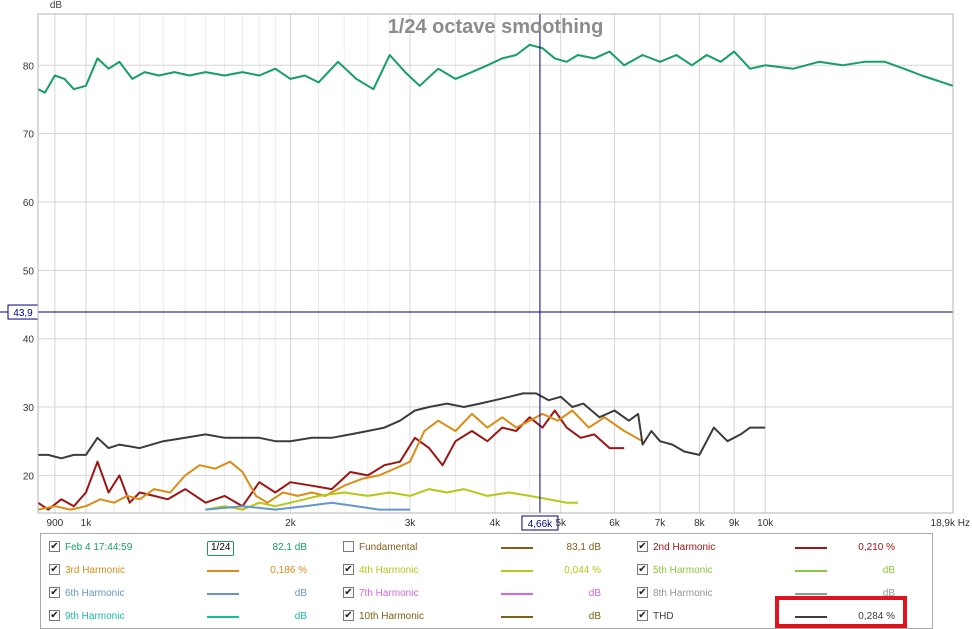 This screenshot has width=972, height=629. What do you see at coordinates (389, 593) in the screenshot?
I see `legend-label: 7th Harmonic` at bounding box center [389, 593].